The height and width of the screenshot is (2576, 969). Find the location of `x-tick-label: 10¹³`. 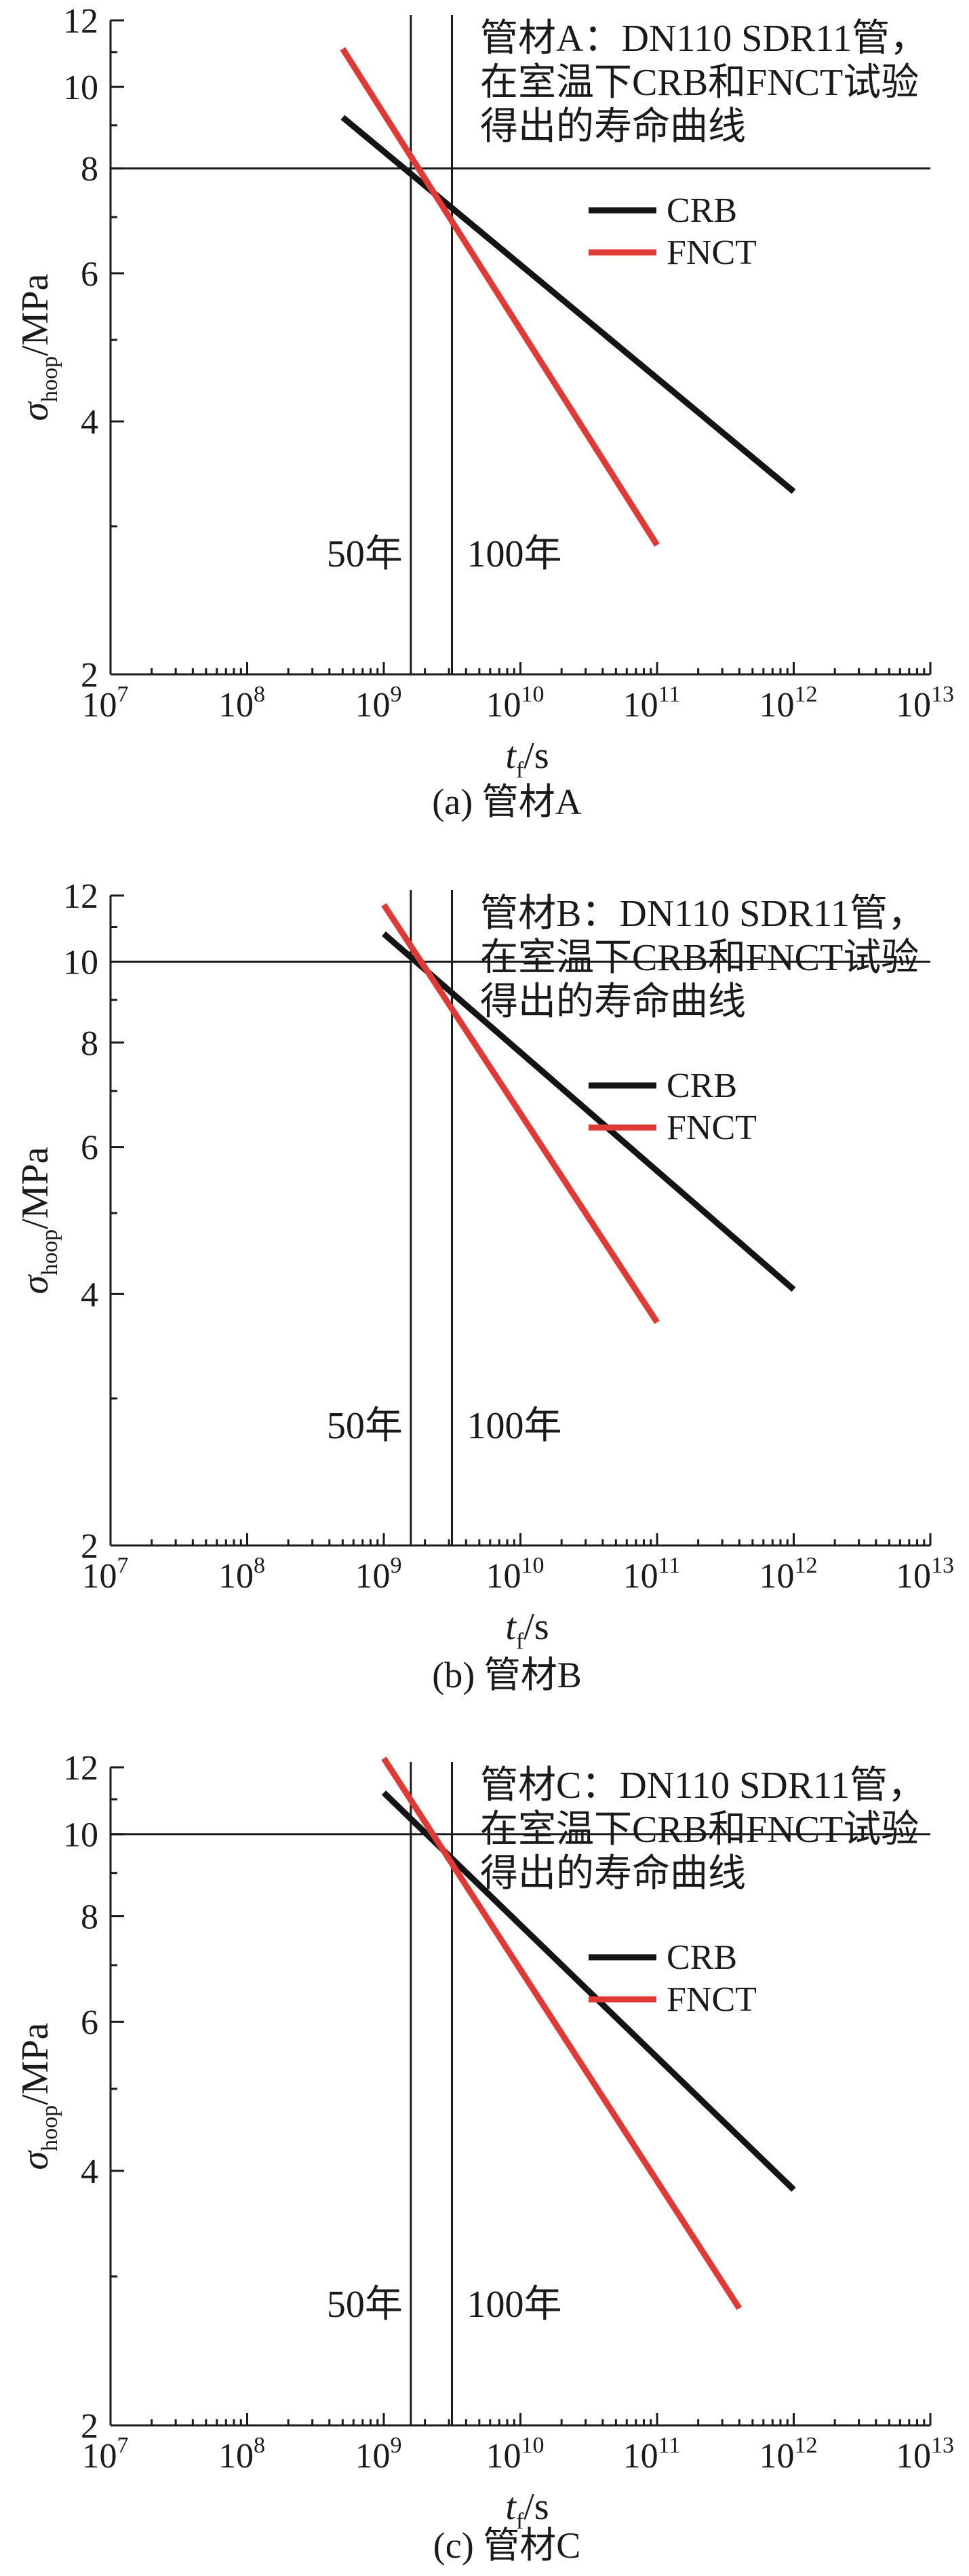

x-tick-label: 10¹³ is located at coordinates (925, 703).